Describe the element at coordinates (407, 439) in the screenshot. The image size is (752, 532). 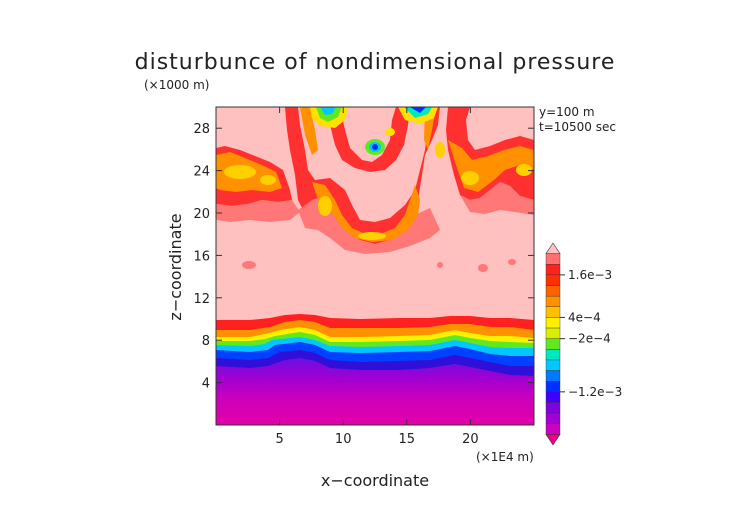
I see `x-tick-label: 15` at that location.